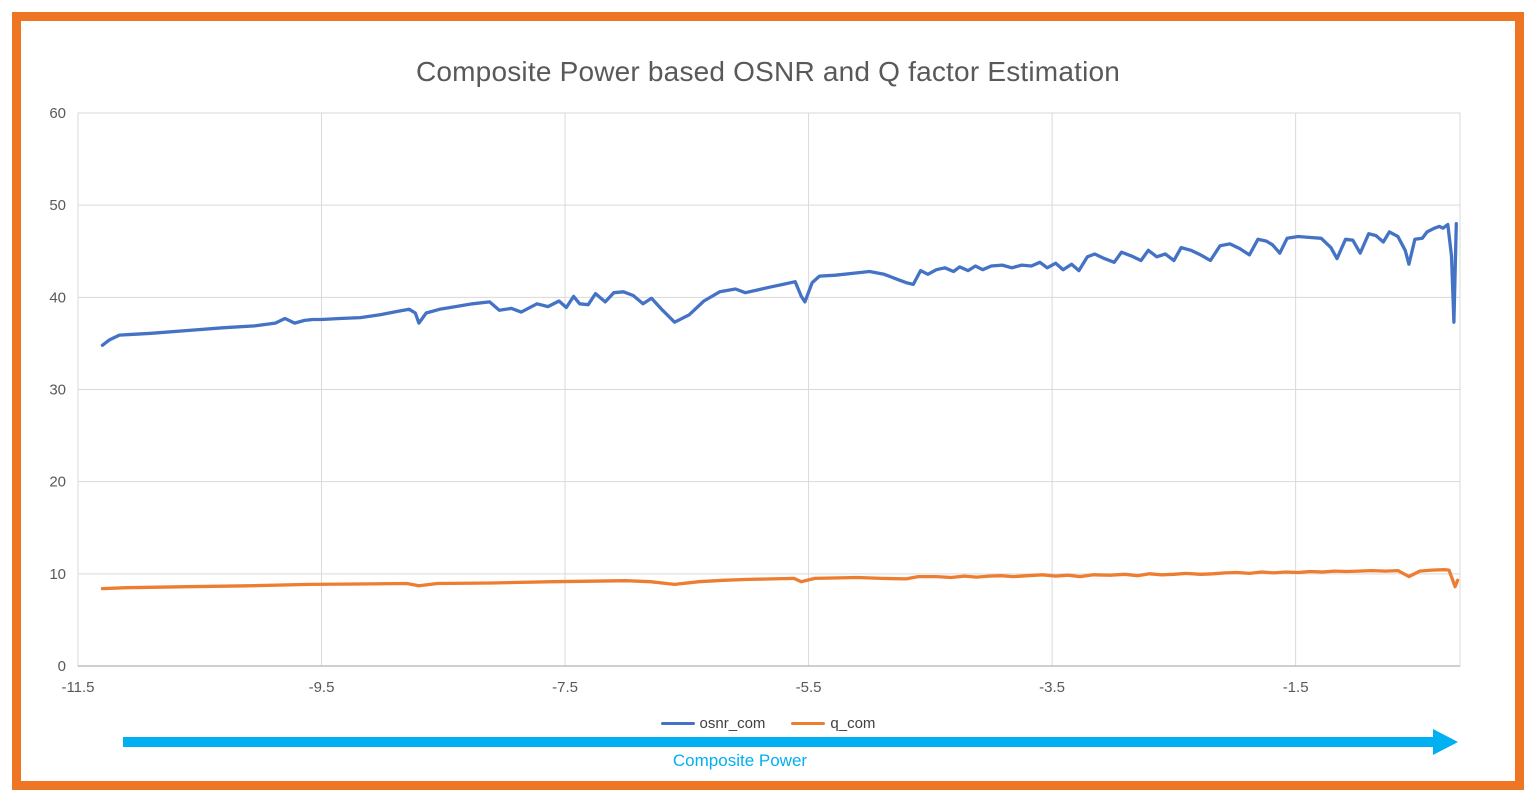 This screenshot has width=1536, height=802. I want to click on composite-power-arrow-head-icon, so click(1445, 742).